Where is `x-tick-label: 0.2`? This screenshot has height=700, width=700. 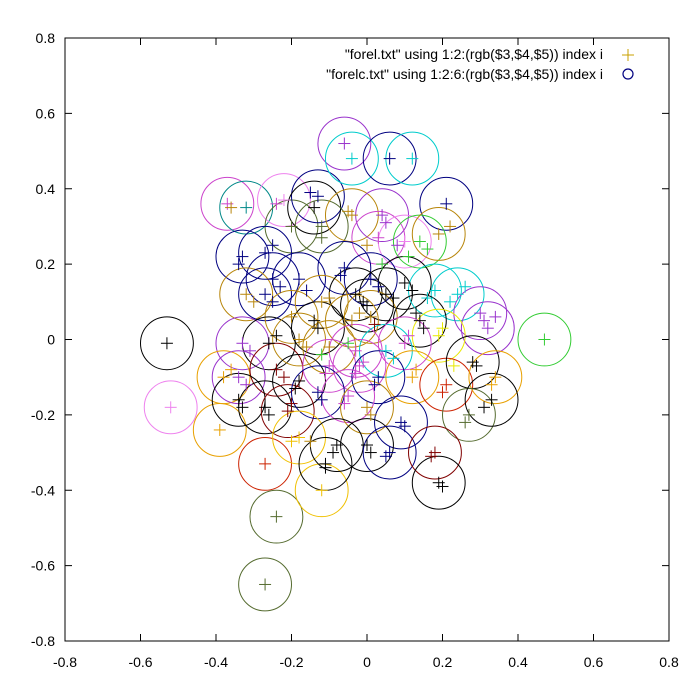 x-tick-label: 0.2 is located at coordinates (443, 662).